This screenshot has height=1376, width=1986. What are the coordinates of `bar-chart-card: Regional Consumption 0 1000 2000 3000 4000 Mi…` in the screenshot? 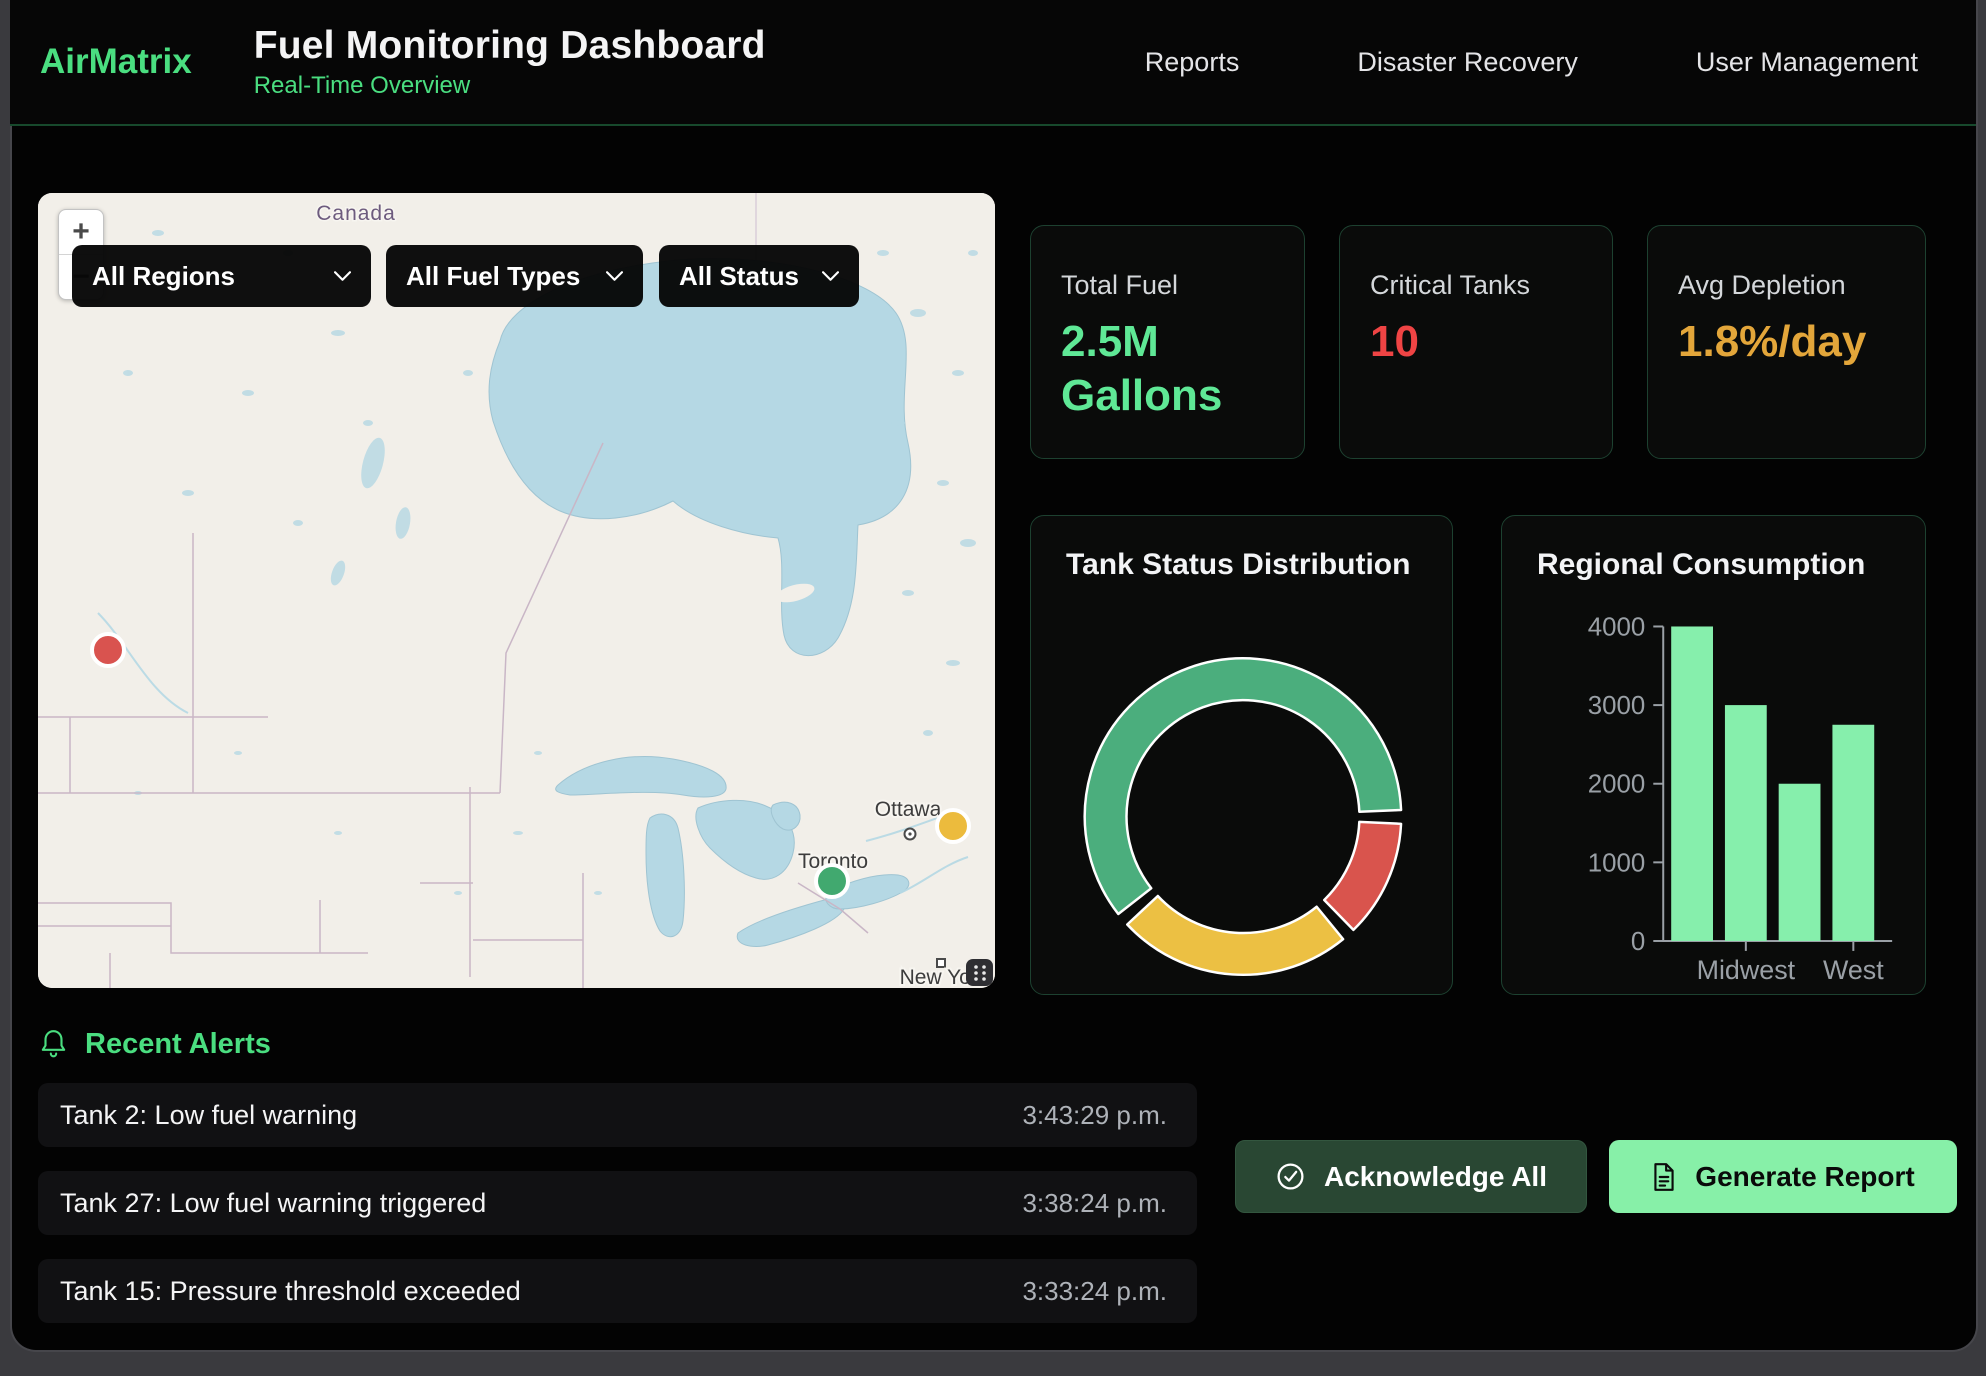 It's located at (1713, 755).